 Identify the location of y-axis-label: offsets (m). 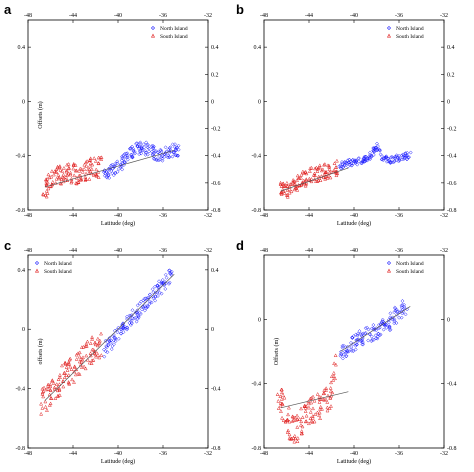
(40, 351).